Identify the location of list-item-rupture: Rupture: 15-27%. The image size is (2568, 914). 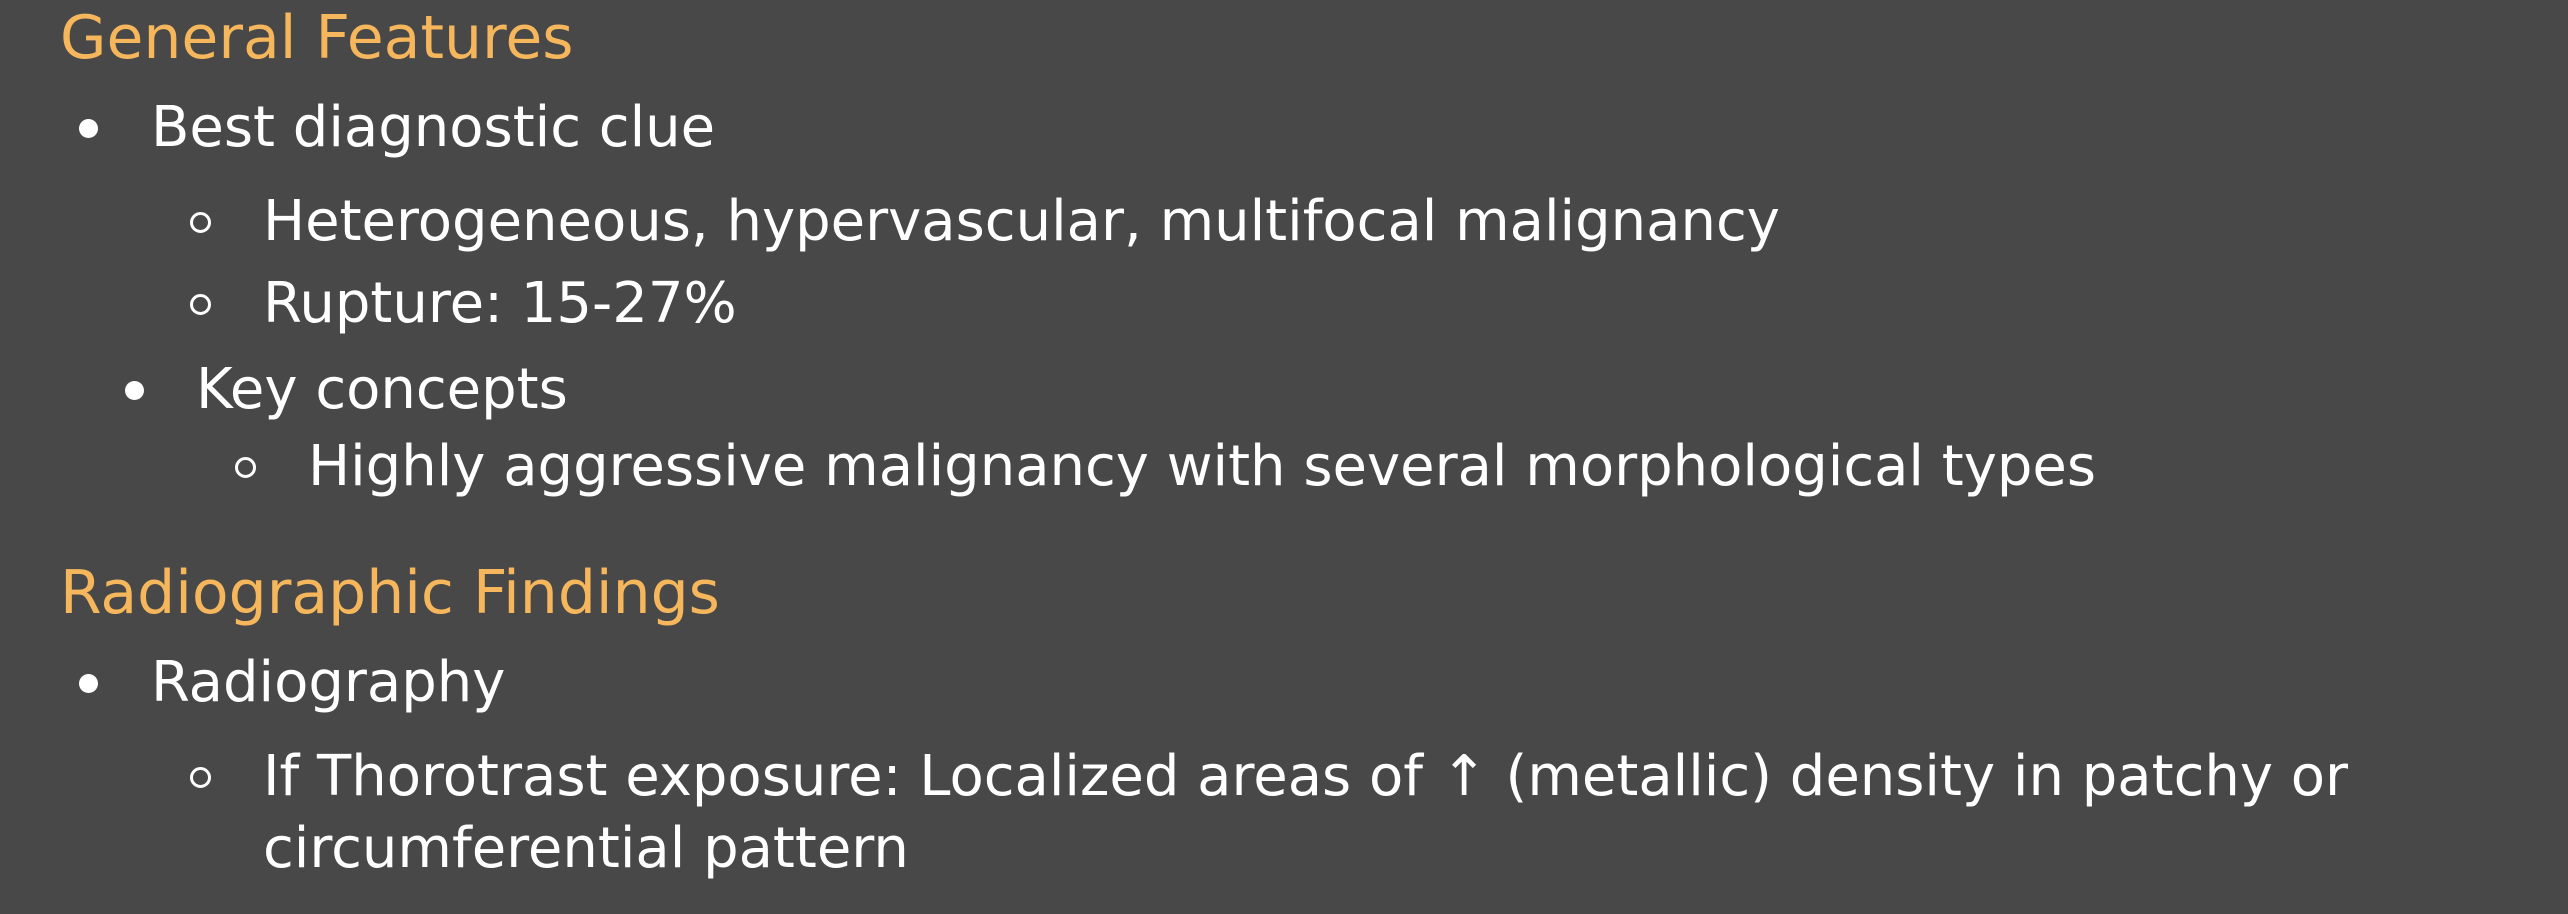
(463, 304).